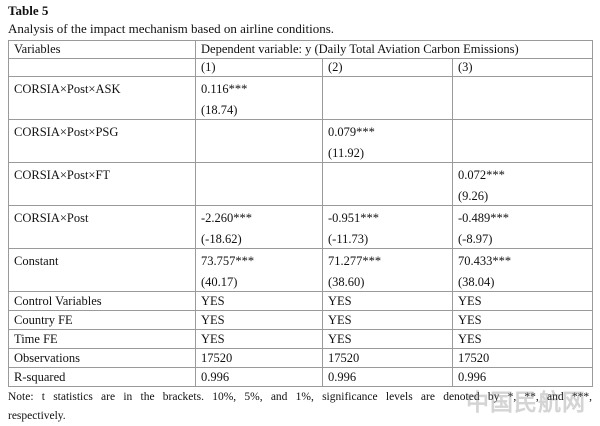  I want to click on coefficient-cell: 70.433***, so click(522, 260).